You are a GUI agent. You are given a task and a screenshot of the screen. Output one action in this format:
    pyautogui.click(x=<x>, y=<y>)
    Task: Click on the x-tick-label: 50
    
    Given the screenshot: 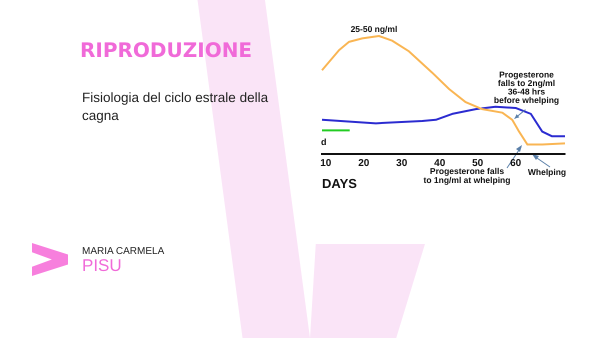 What is the action you would take?
    pyautogui.click(x=478, y=163)
    